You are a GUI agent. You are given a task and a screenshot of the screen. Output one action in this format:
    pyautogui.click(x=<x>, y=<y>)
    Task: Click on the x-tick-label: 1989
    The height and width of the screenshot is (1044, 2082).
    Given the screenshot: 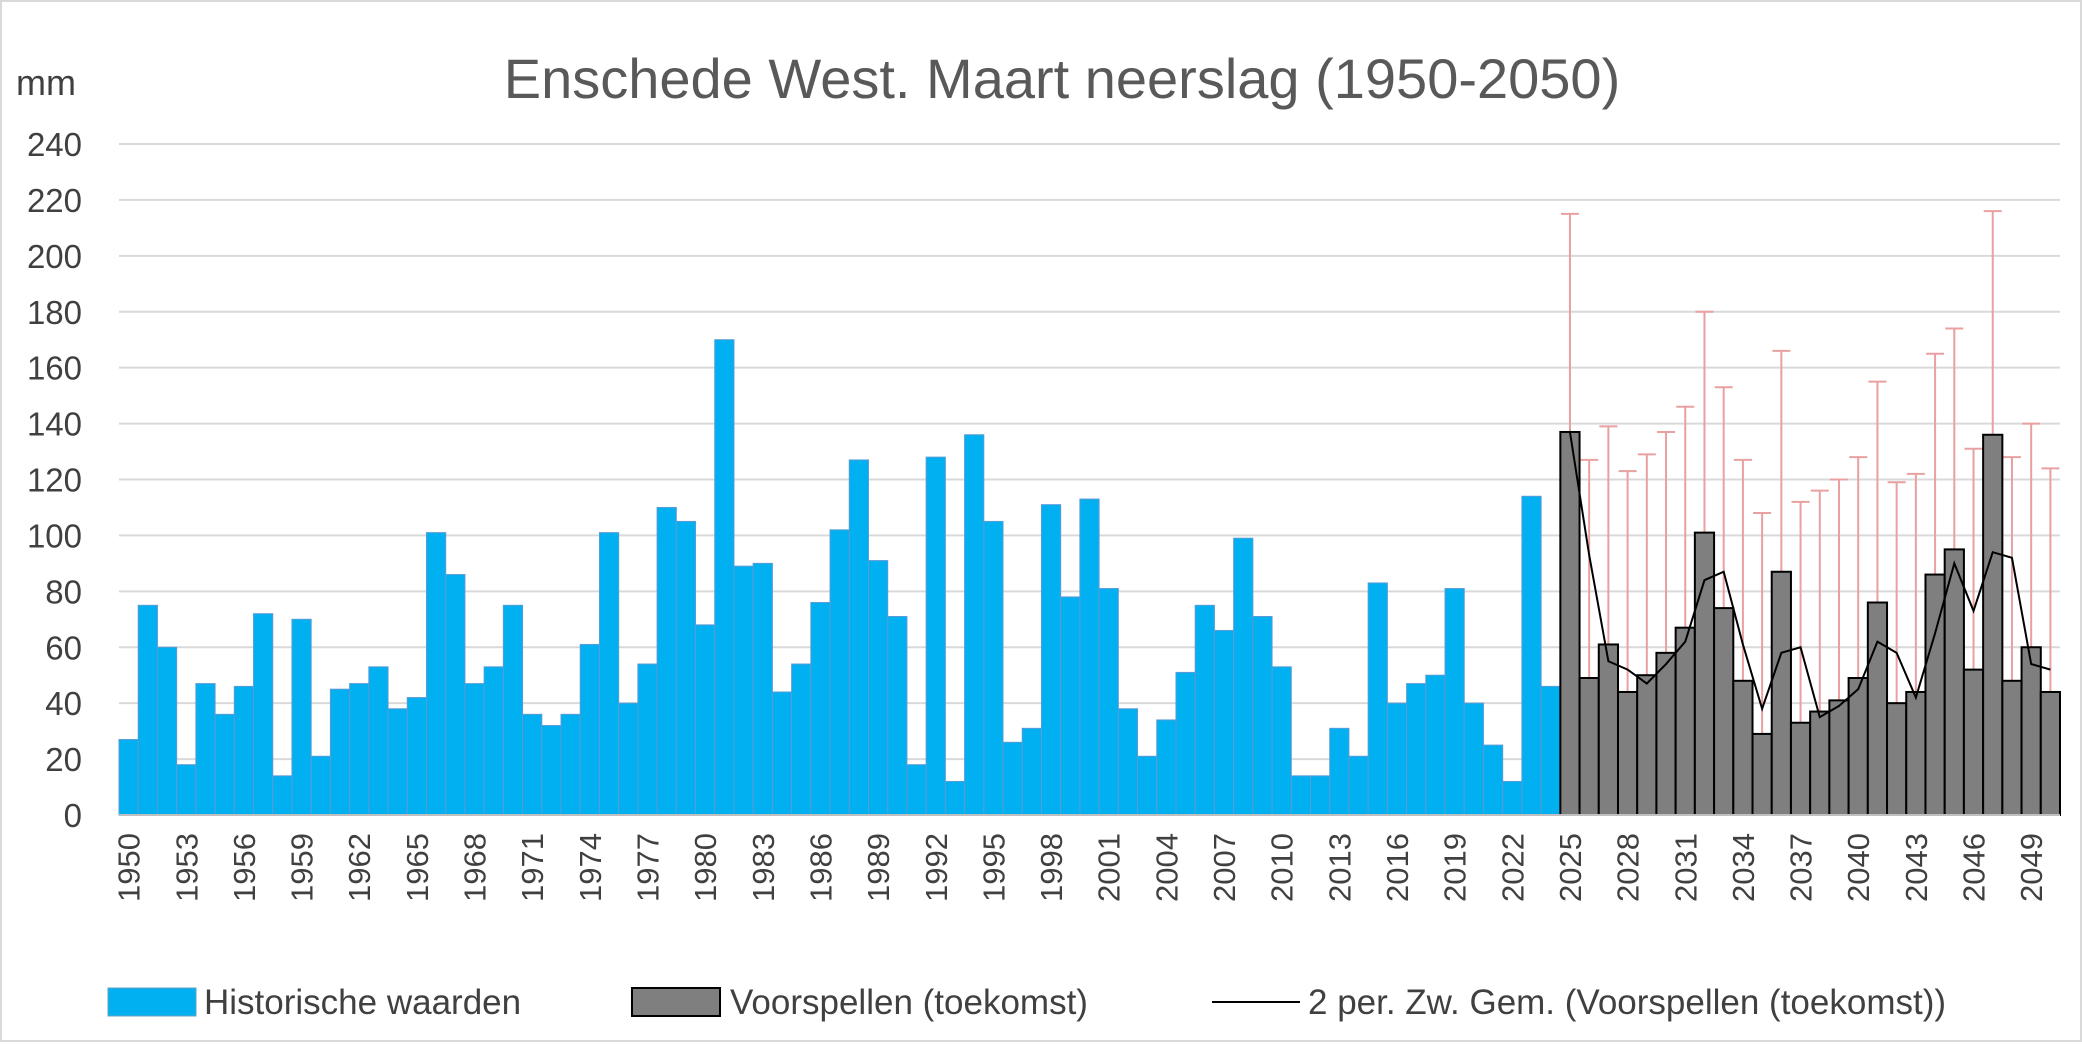 What is the action you would take?
    pyautogui.click(x=878, y=867)
    